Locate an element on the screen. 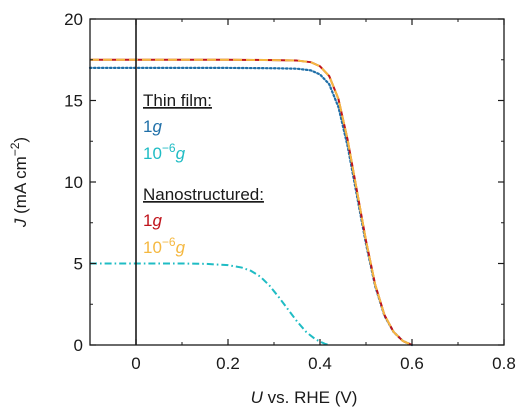  x-tick-label: 0 is located at coordinates (135, 363).